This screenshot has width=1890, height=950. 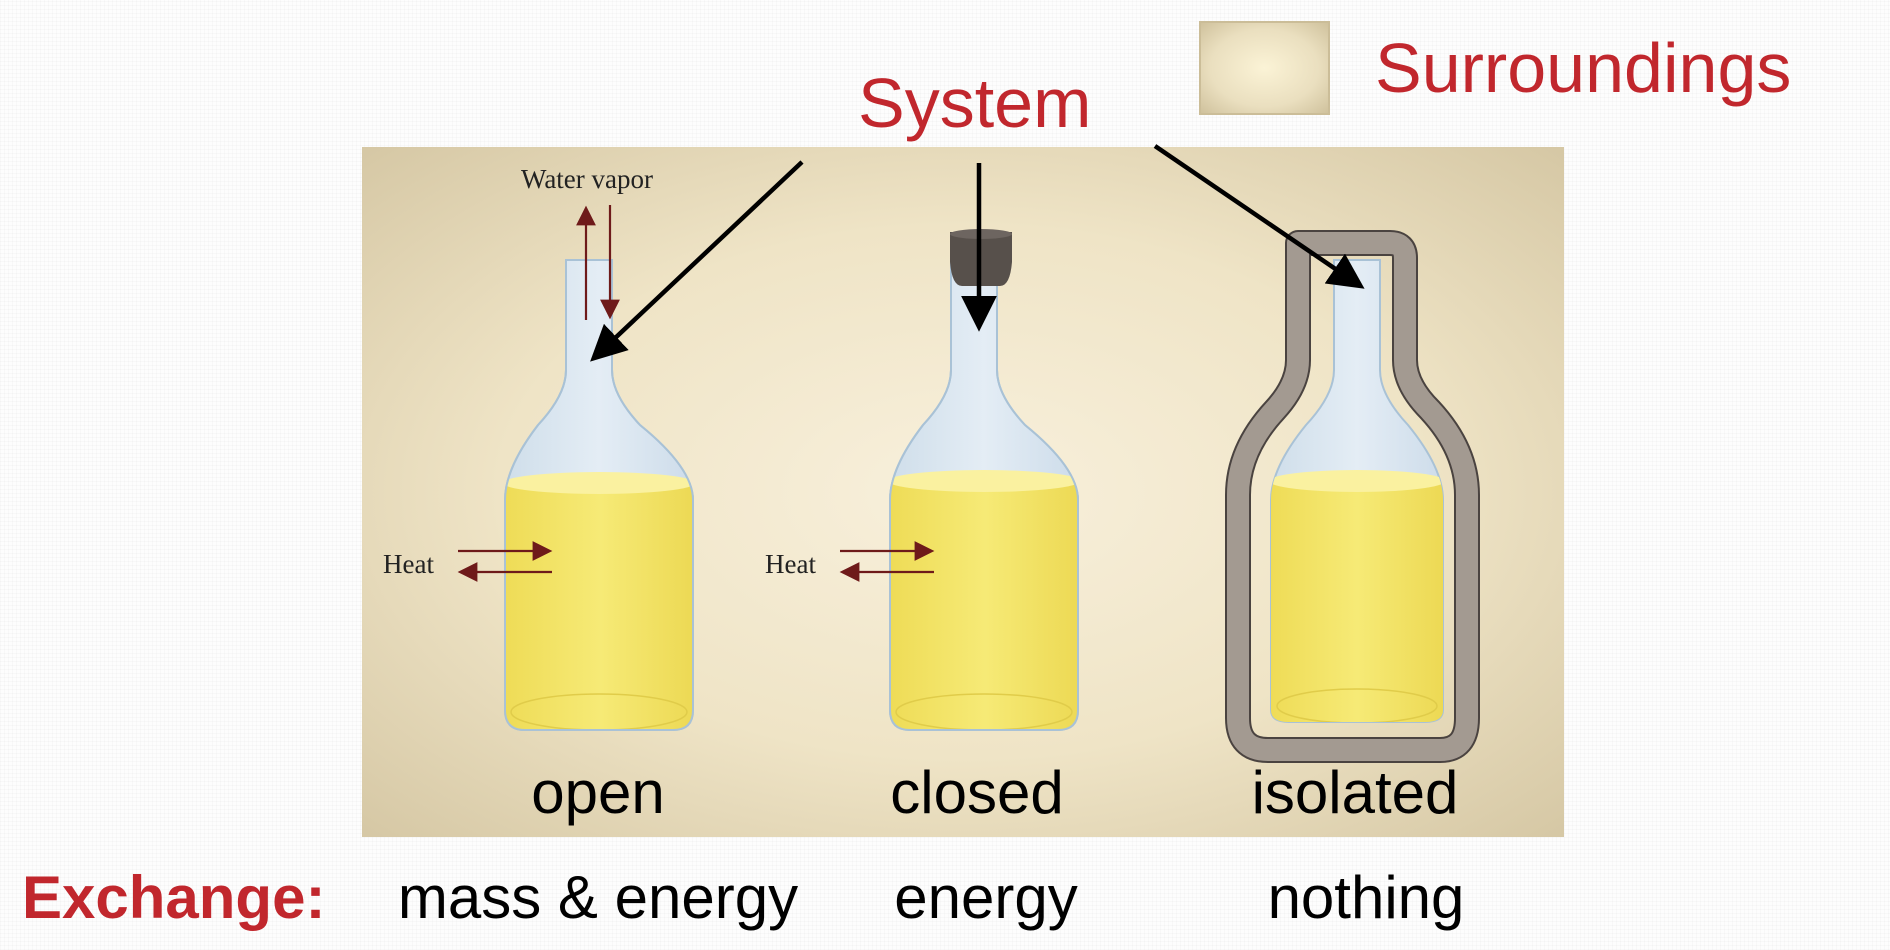 I want to click on legend: Surroundings, so click(x=1495, y=68).